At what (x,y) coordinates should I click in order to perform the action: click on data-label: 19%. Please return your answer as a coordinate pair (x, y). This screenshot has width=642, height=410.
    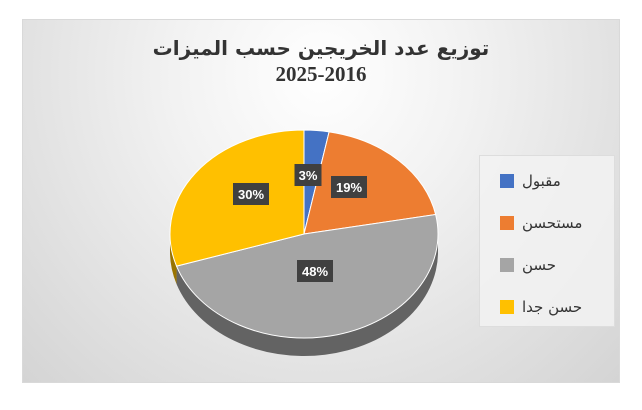
    Looking at the image, I should click on (349, 187).